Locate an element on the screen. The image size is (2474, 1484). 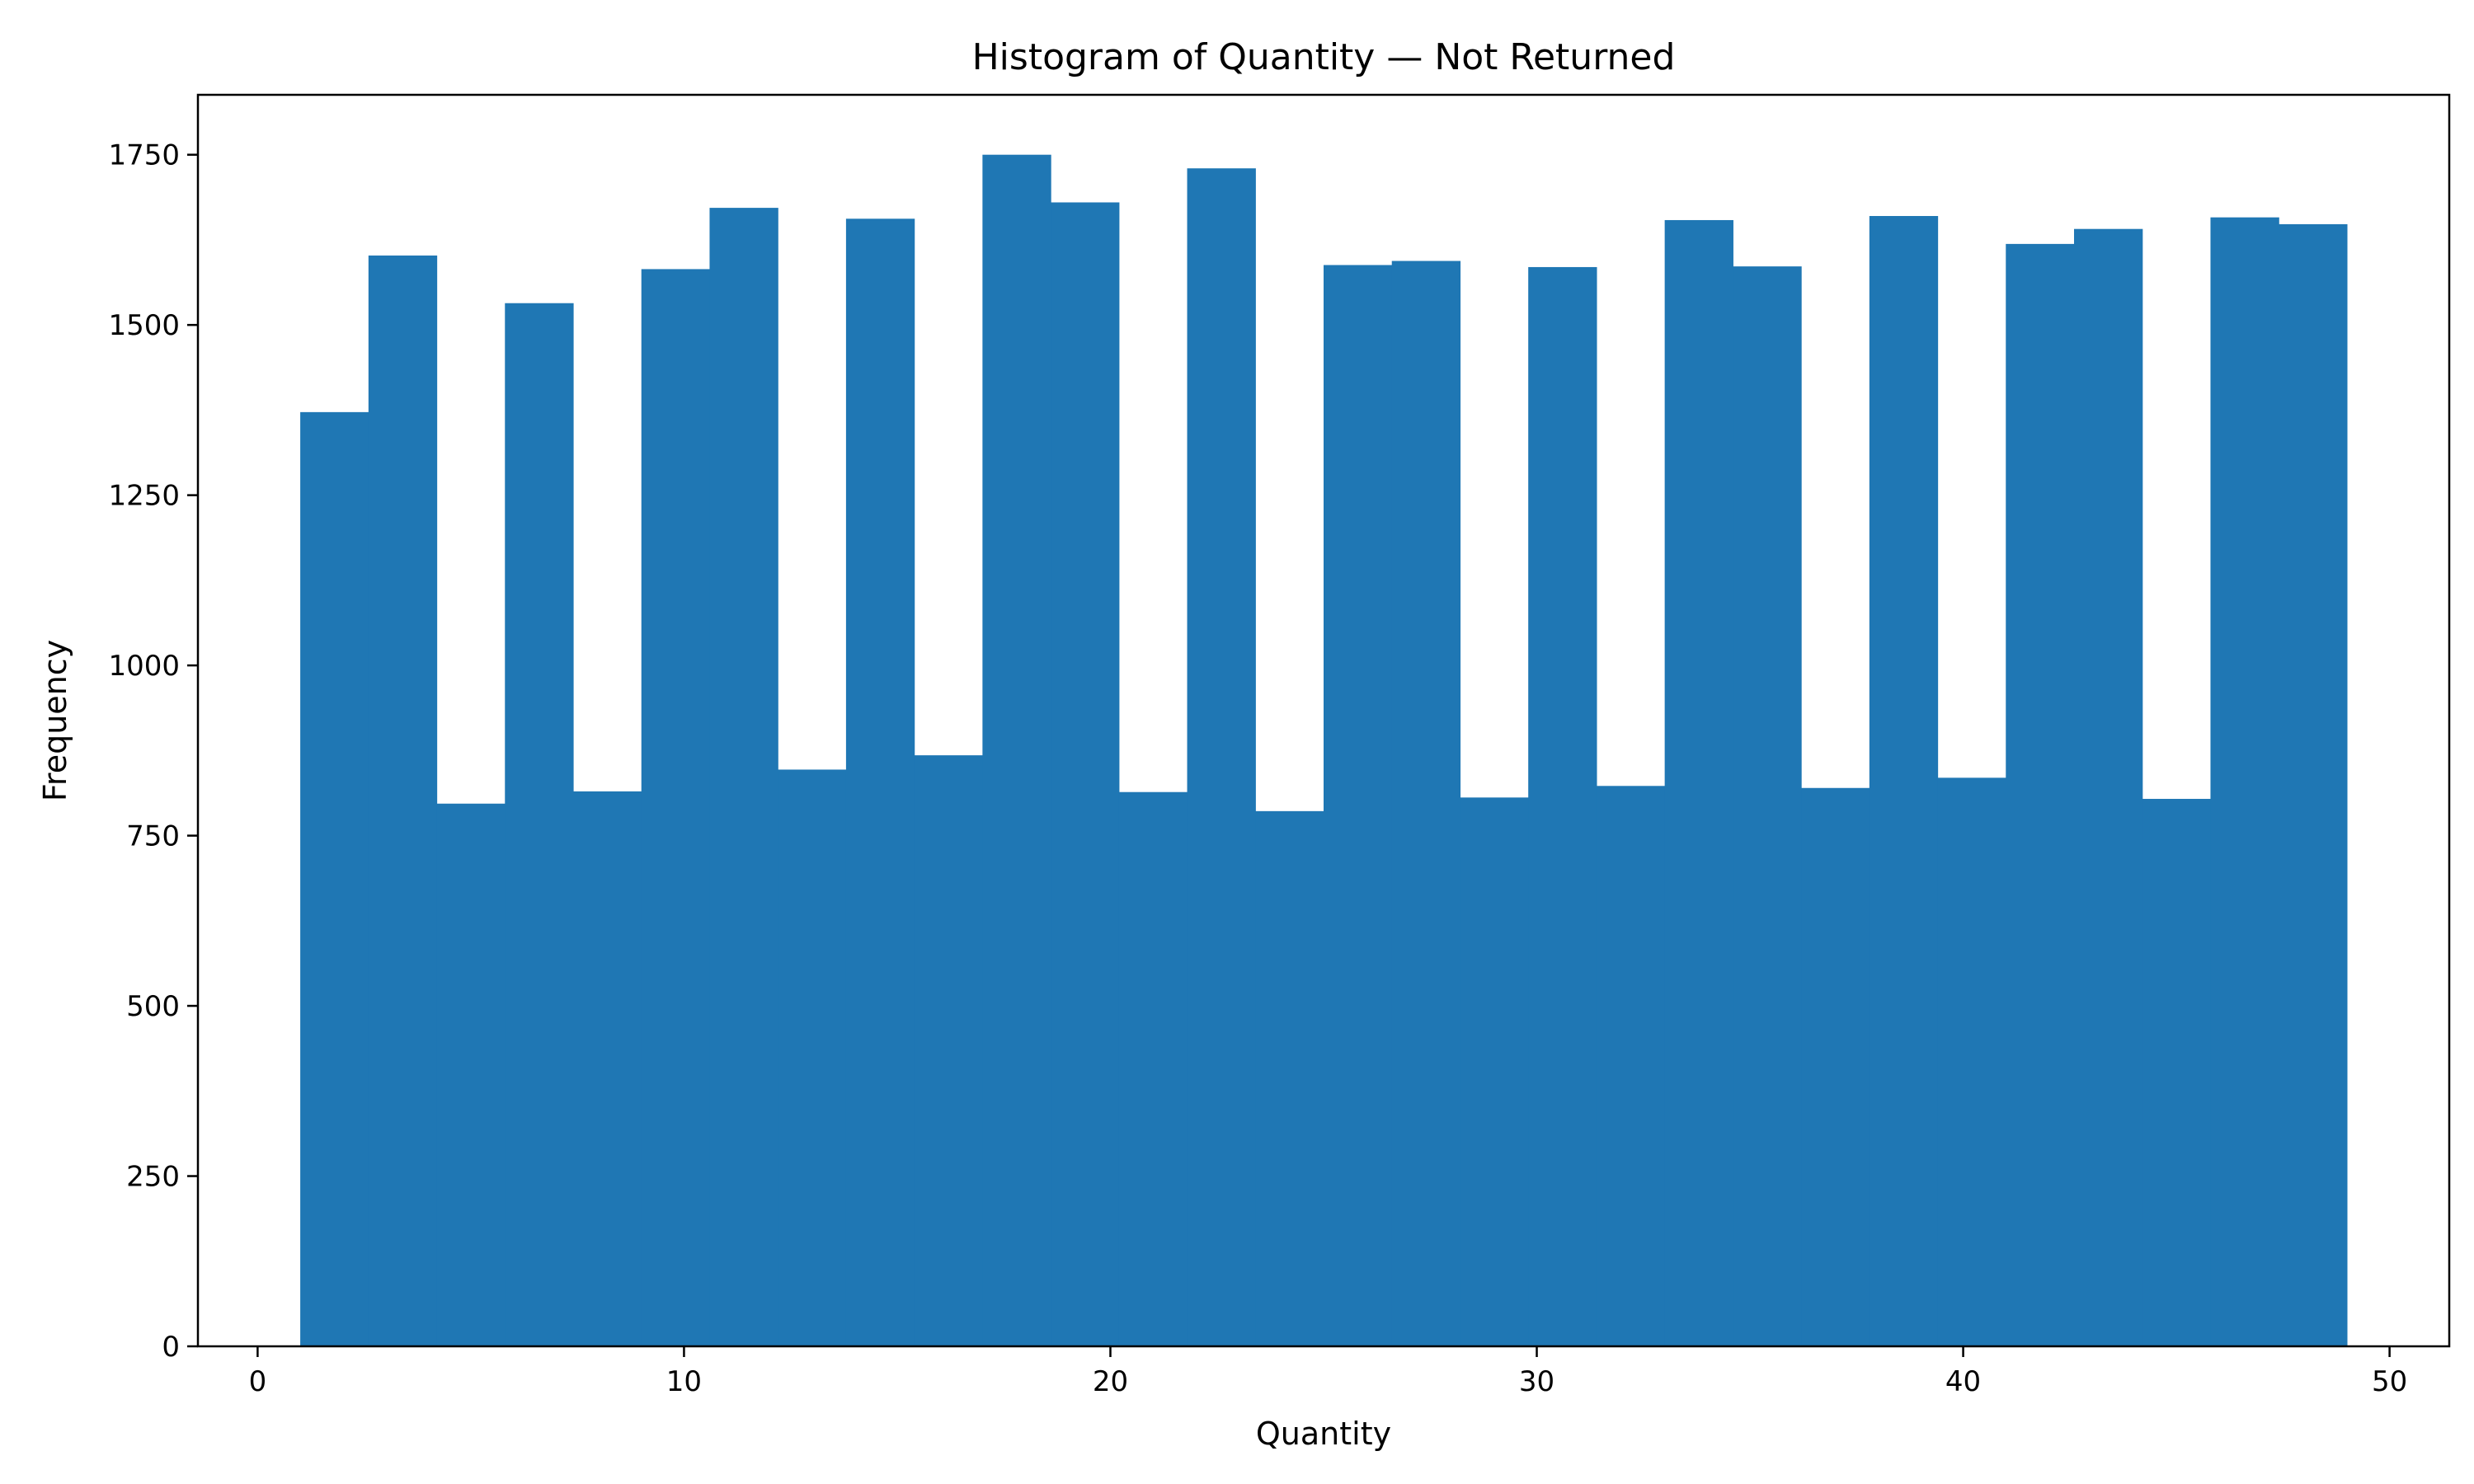
y-tick-label: 750 is located at coordinates (153, 836).